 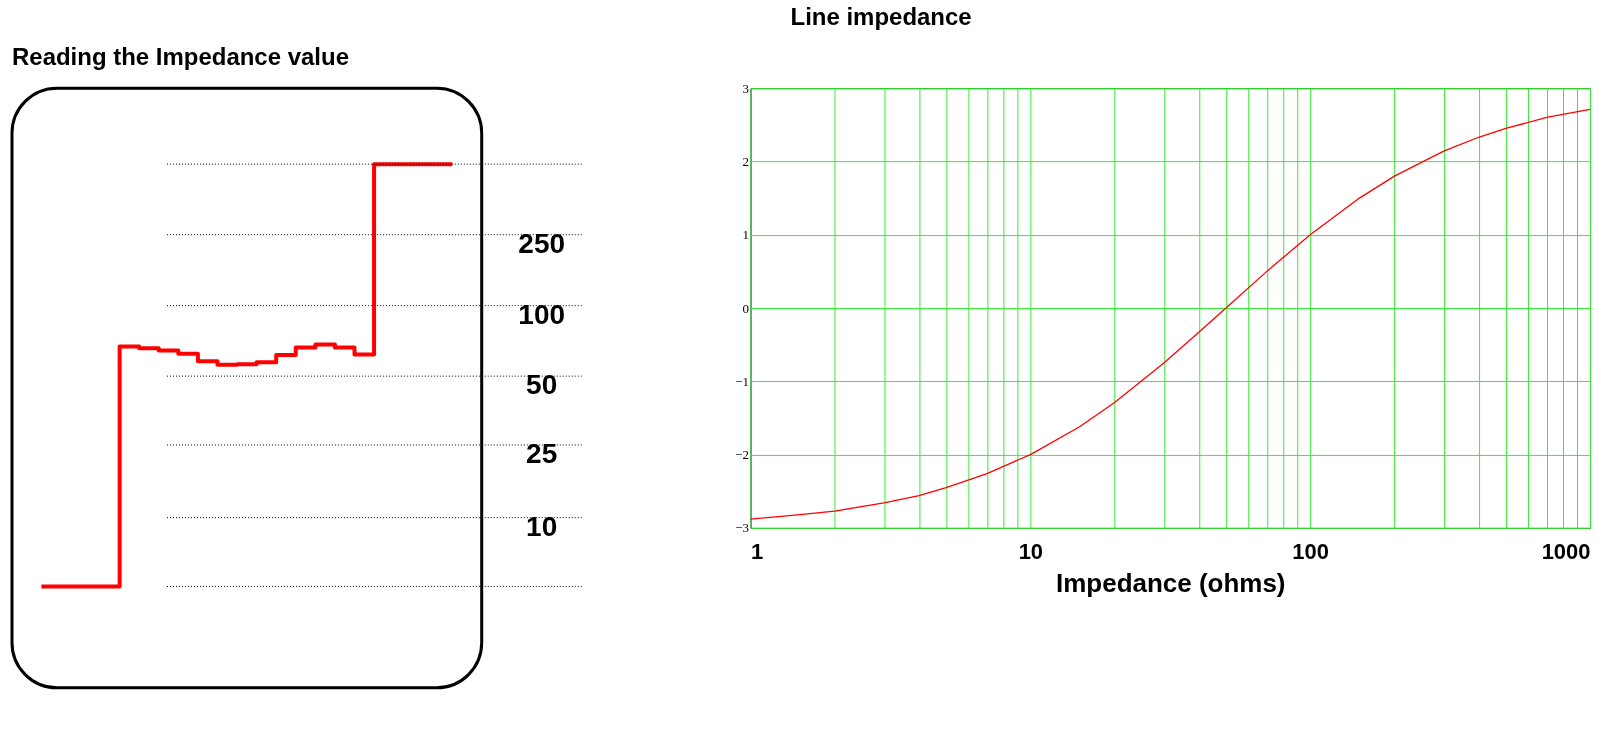 I want to click on y-tick-label: 3, so click(x=746, y=88).